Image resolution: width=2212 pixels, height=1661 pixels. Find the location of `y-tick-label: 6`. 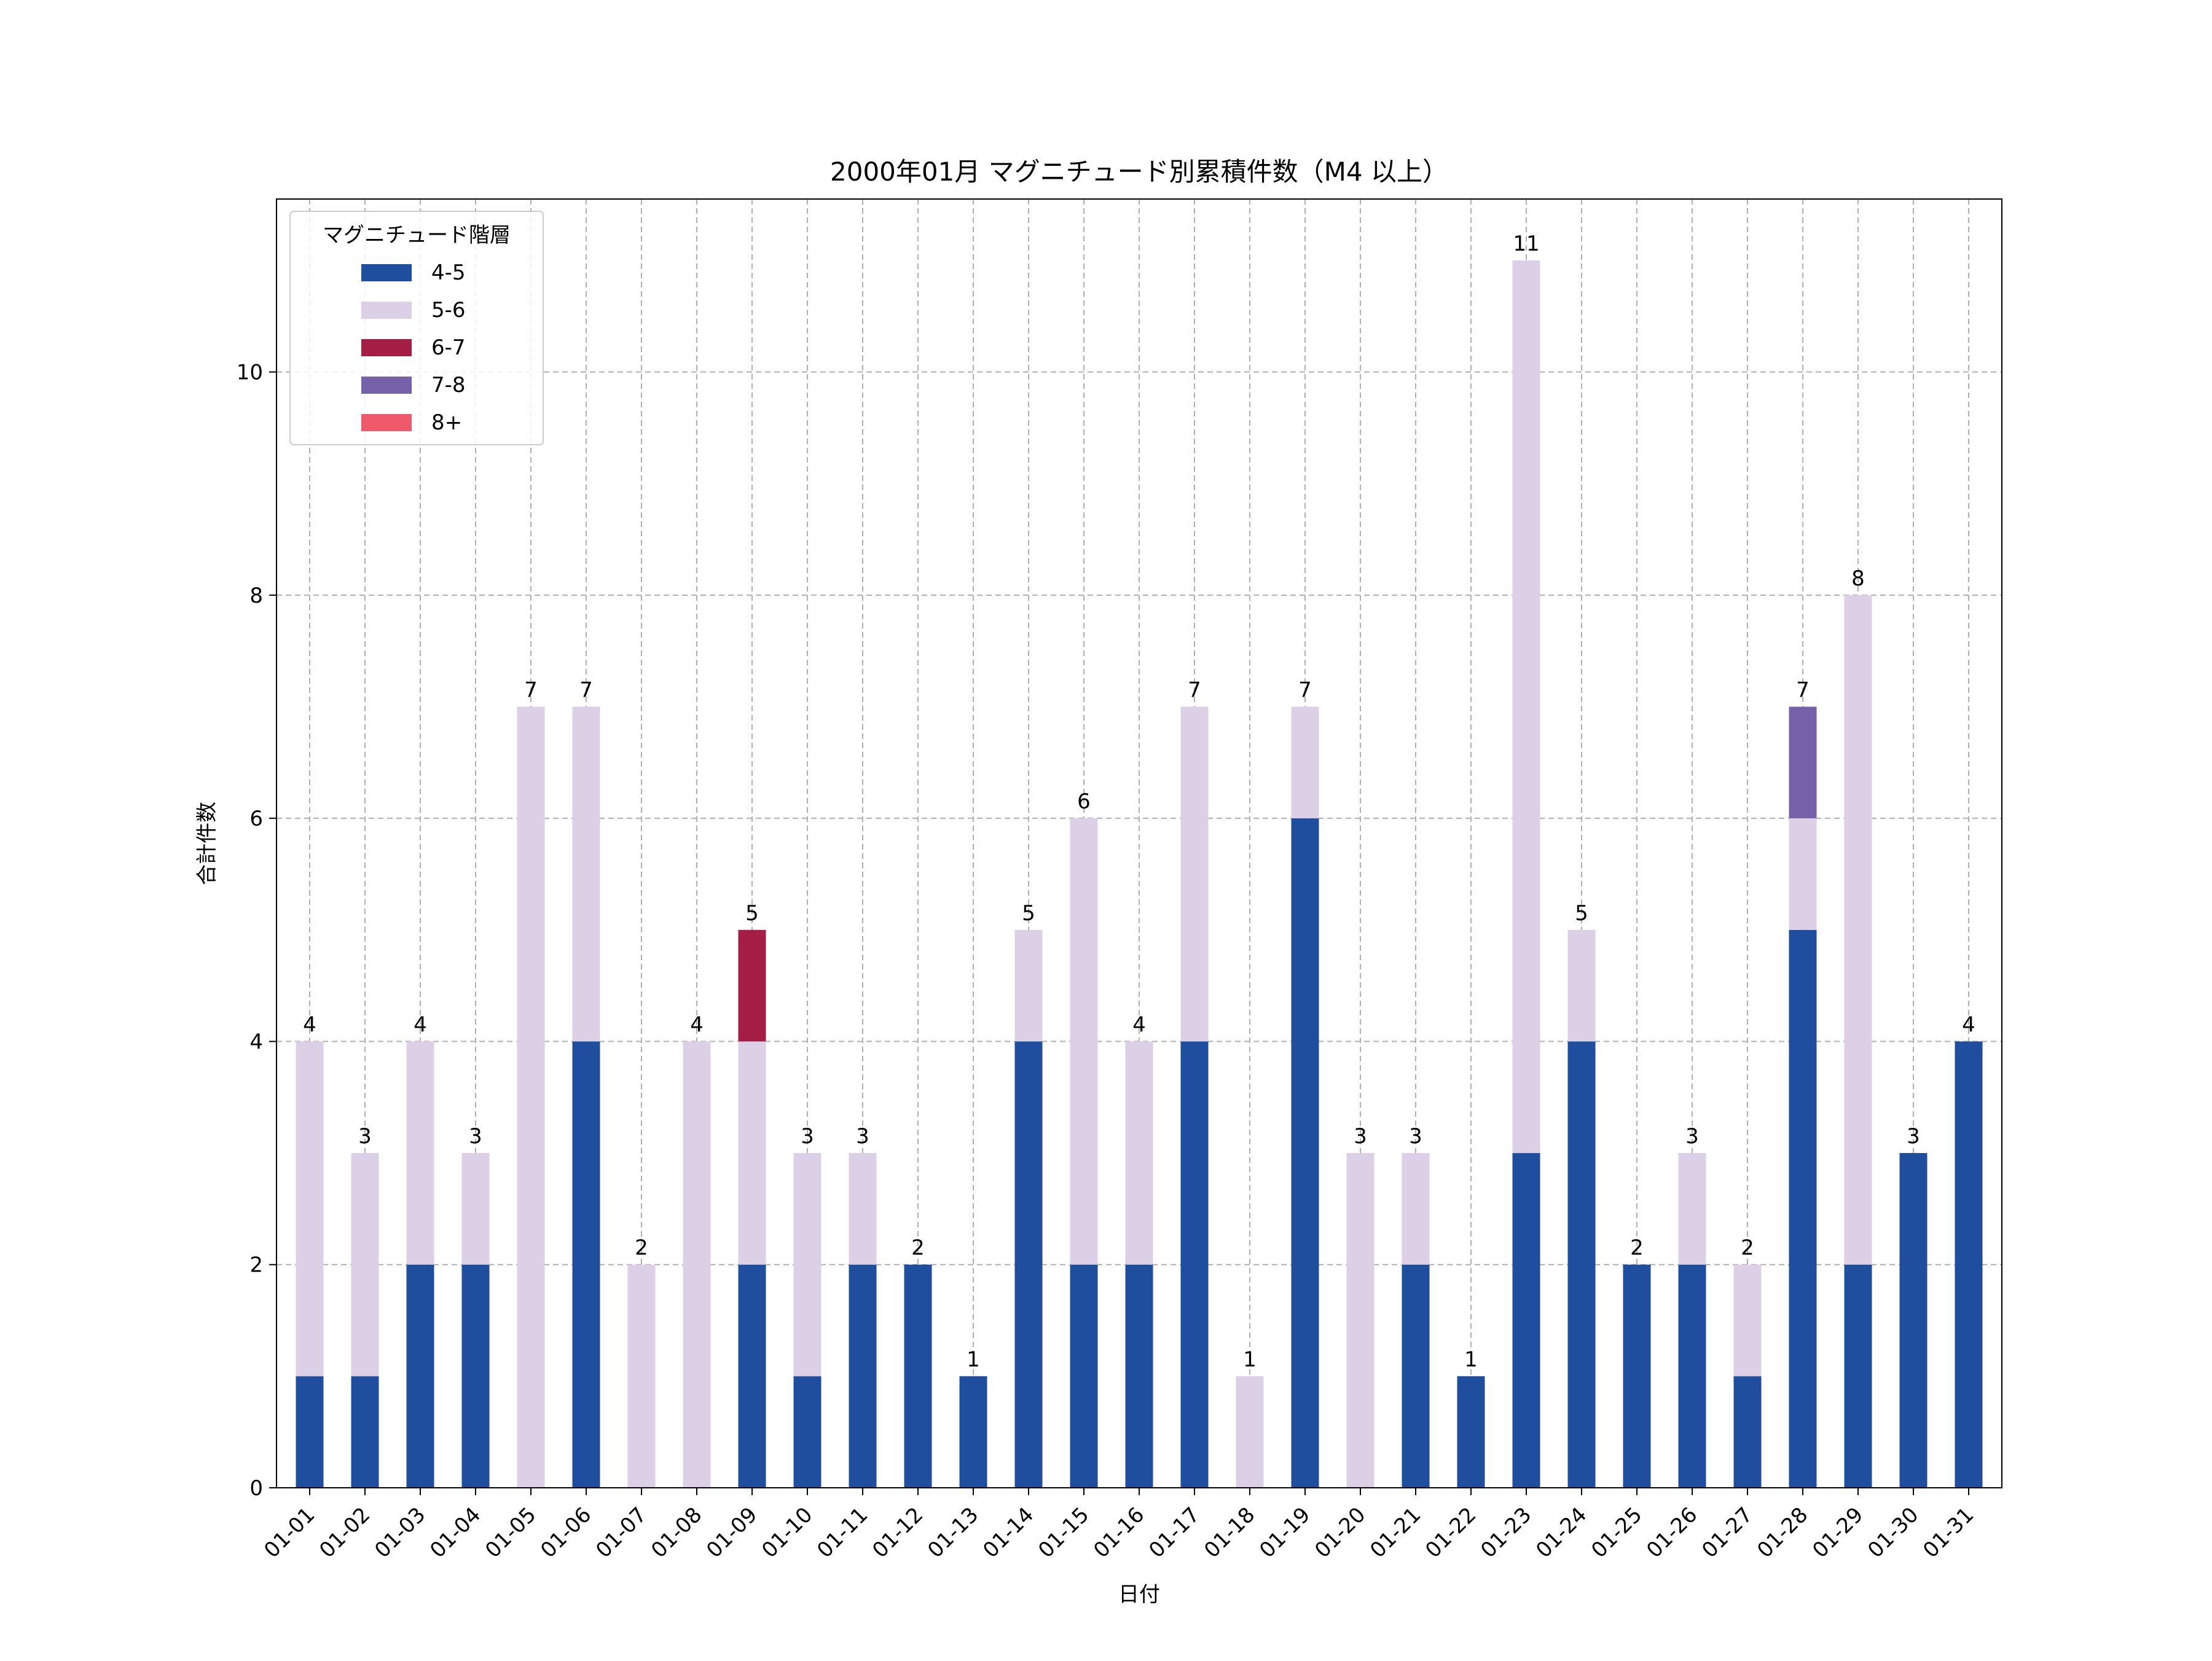

y-tick-label: 6 is located at coordinates (256, 819).